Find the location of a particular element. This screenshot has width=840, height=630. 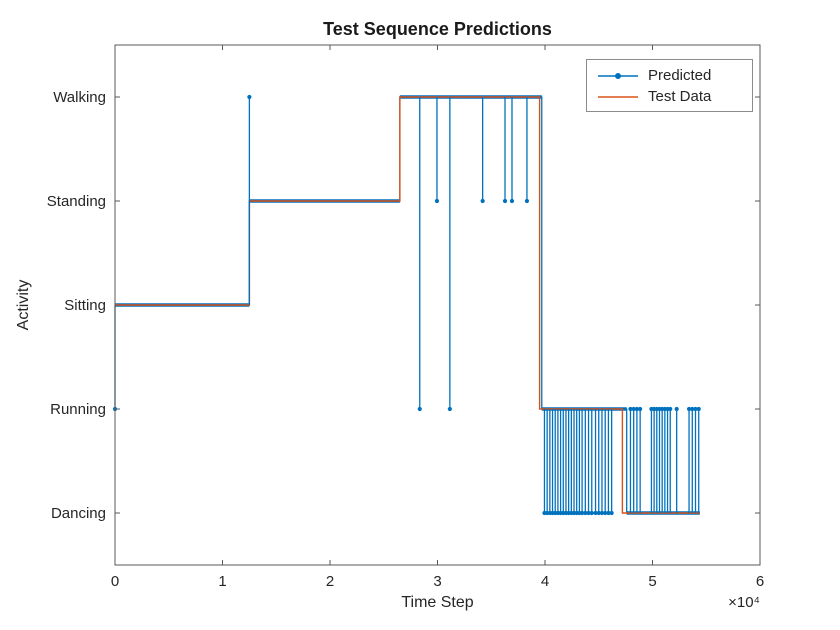

legend-sample-test-data-icon is located at coordinates (618, 96).